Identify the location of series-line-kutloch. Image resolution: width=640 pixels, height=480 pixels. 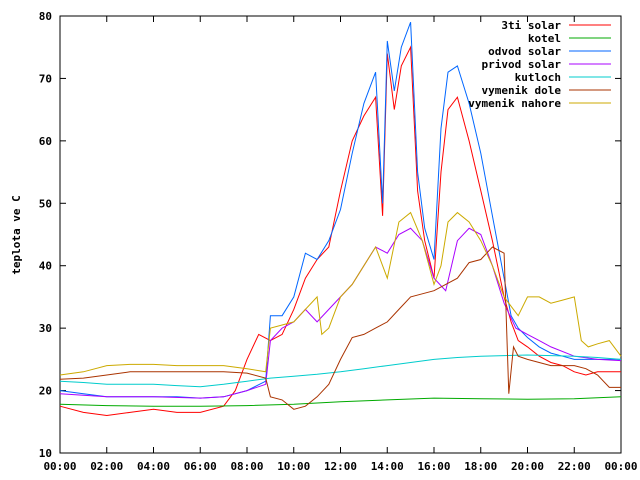
(340, 371).